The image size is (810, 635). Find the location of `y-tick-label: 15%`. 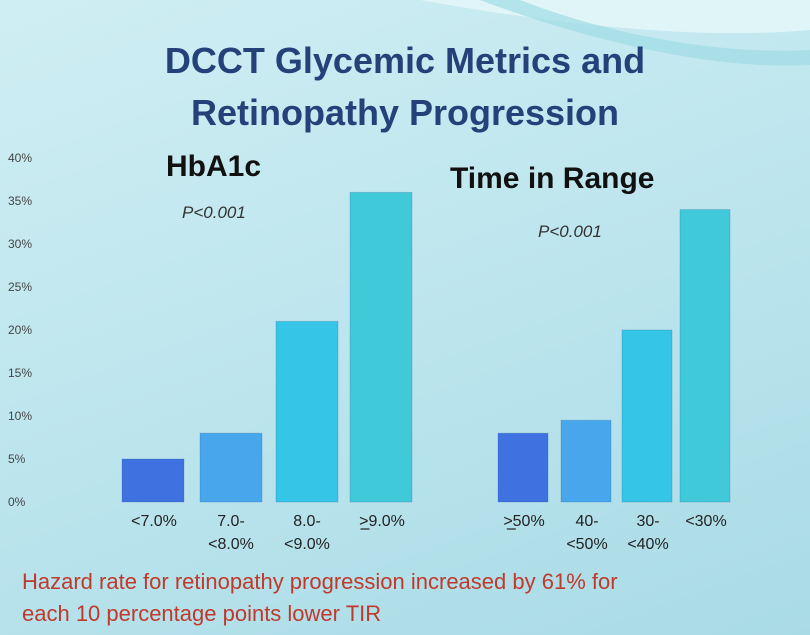

y-tick-label: 15% is located at coordinates (20, 373).